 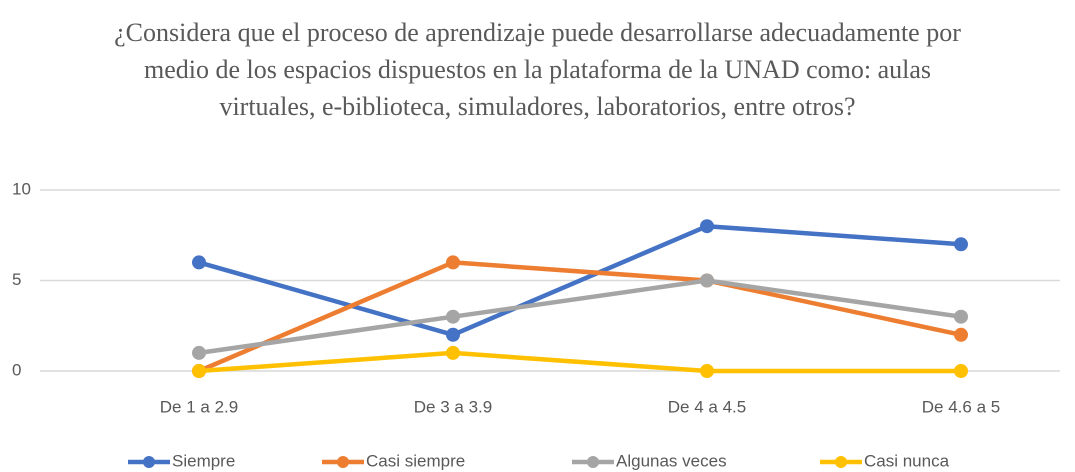 What do you see at coordinates (203, 460) in the screenshot?
I see `legend-label: Siempre` at bounding box center [203, 460].